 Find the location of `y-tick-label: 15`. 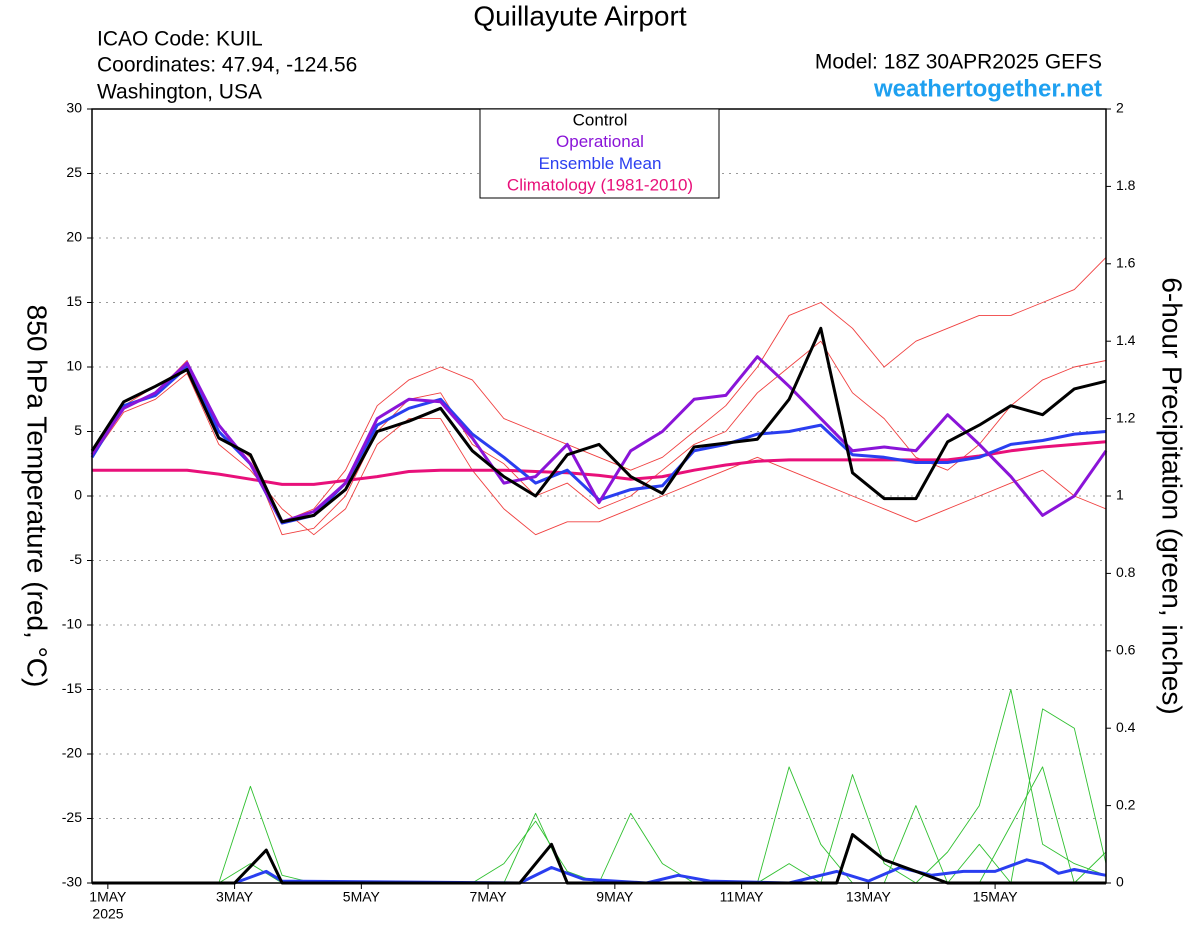

y-tick-label: 15 is located at coordinates (74, 301).